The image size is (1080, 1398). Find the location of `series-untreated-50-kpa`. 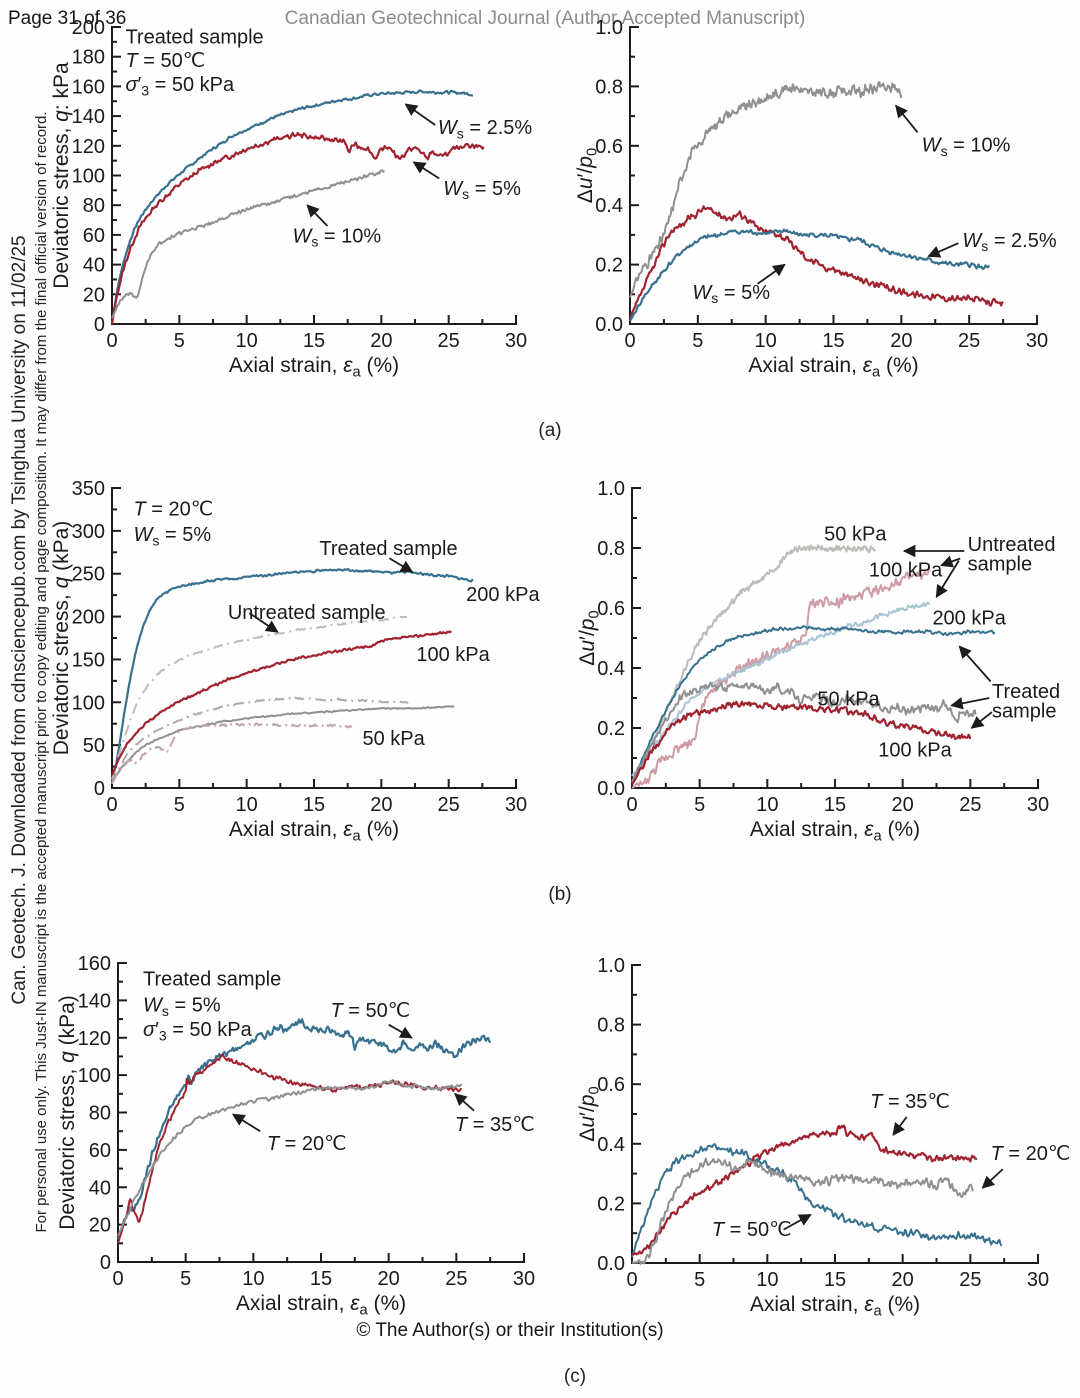

series-untreated-50-kpa is located at coordinates (232, 753).